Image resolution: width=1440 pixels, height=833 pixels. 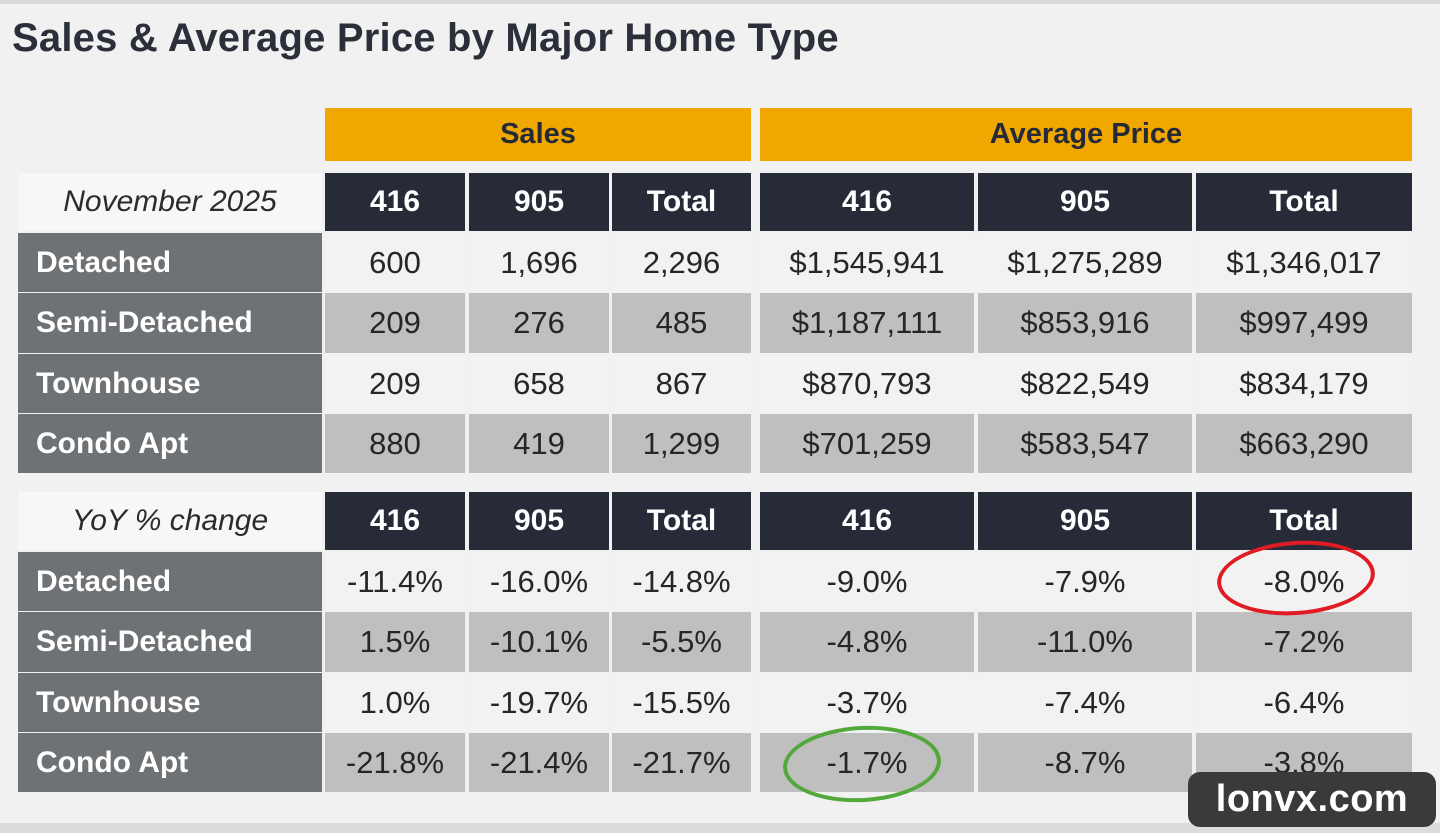 What do you see at coordinates (395, 262) in the screenshot?
I see `table-cell: 600` at bounding box center [395, 262].